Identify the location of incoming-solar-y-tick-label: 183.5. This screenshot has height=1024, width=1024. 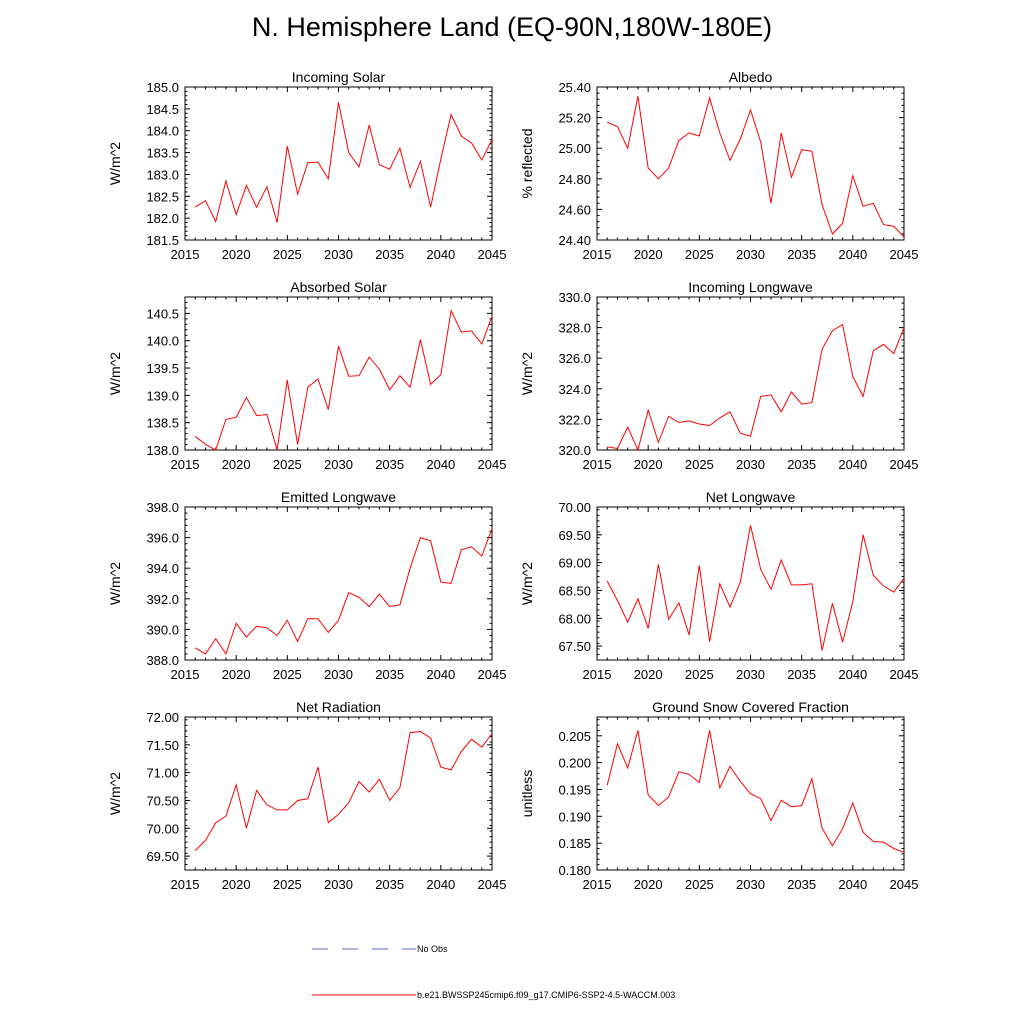
(162, 153).